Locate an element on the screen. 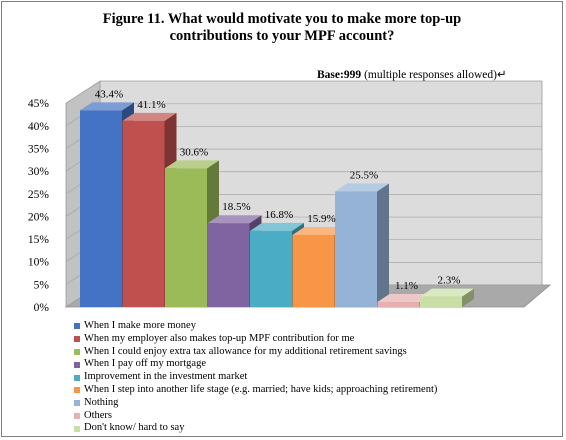 The image size is (566, 440). y-tick-label: 40% is located at coordinates (39, 127).